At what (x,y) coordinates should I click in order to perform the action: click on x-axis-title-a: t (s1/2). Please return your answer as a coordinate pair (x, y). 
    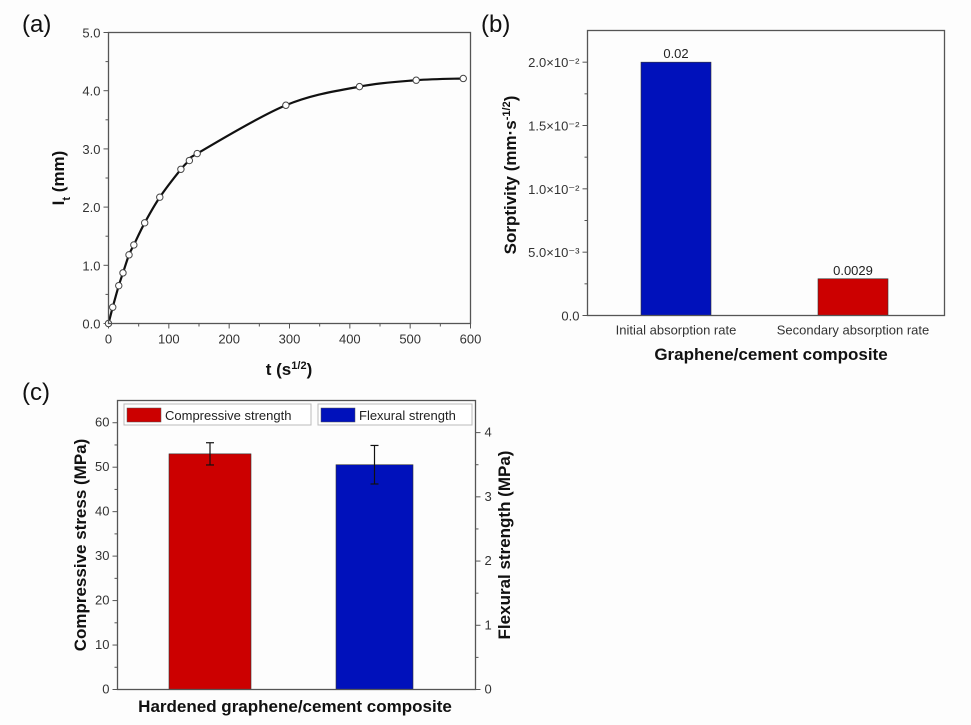
    Looking at the image, I should click on (289, 369).